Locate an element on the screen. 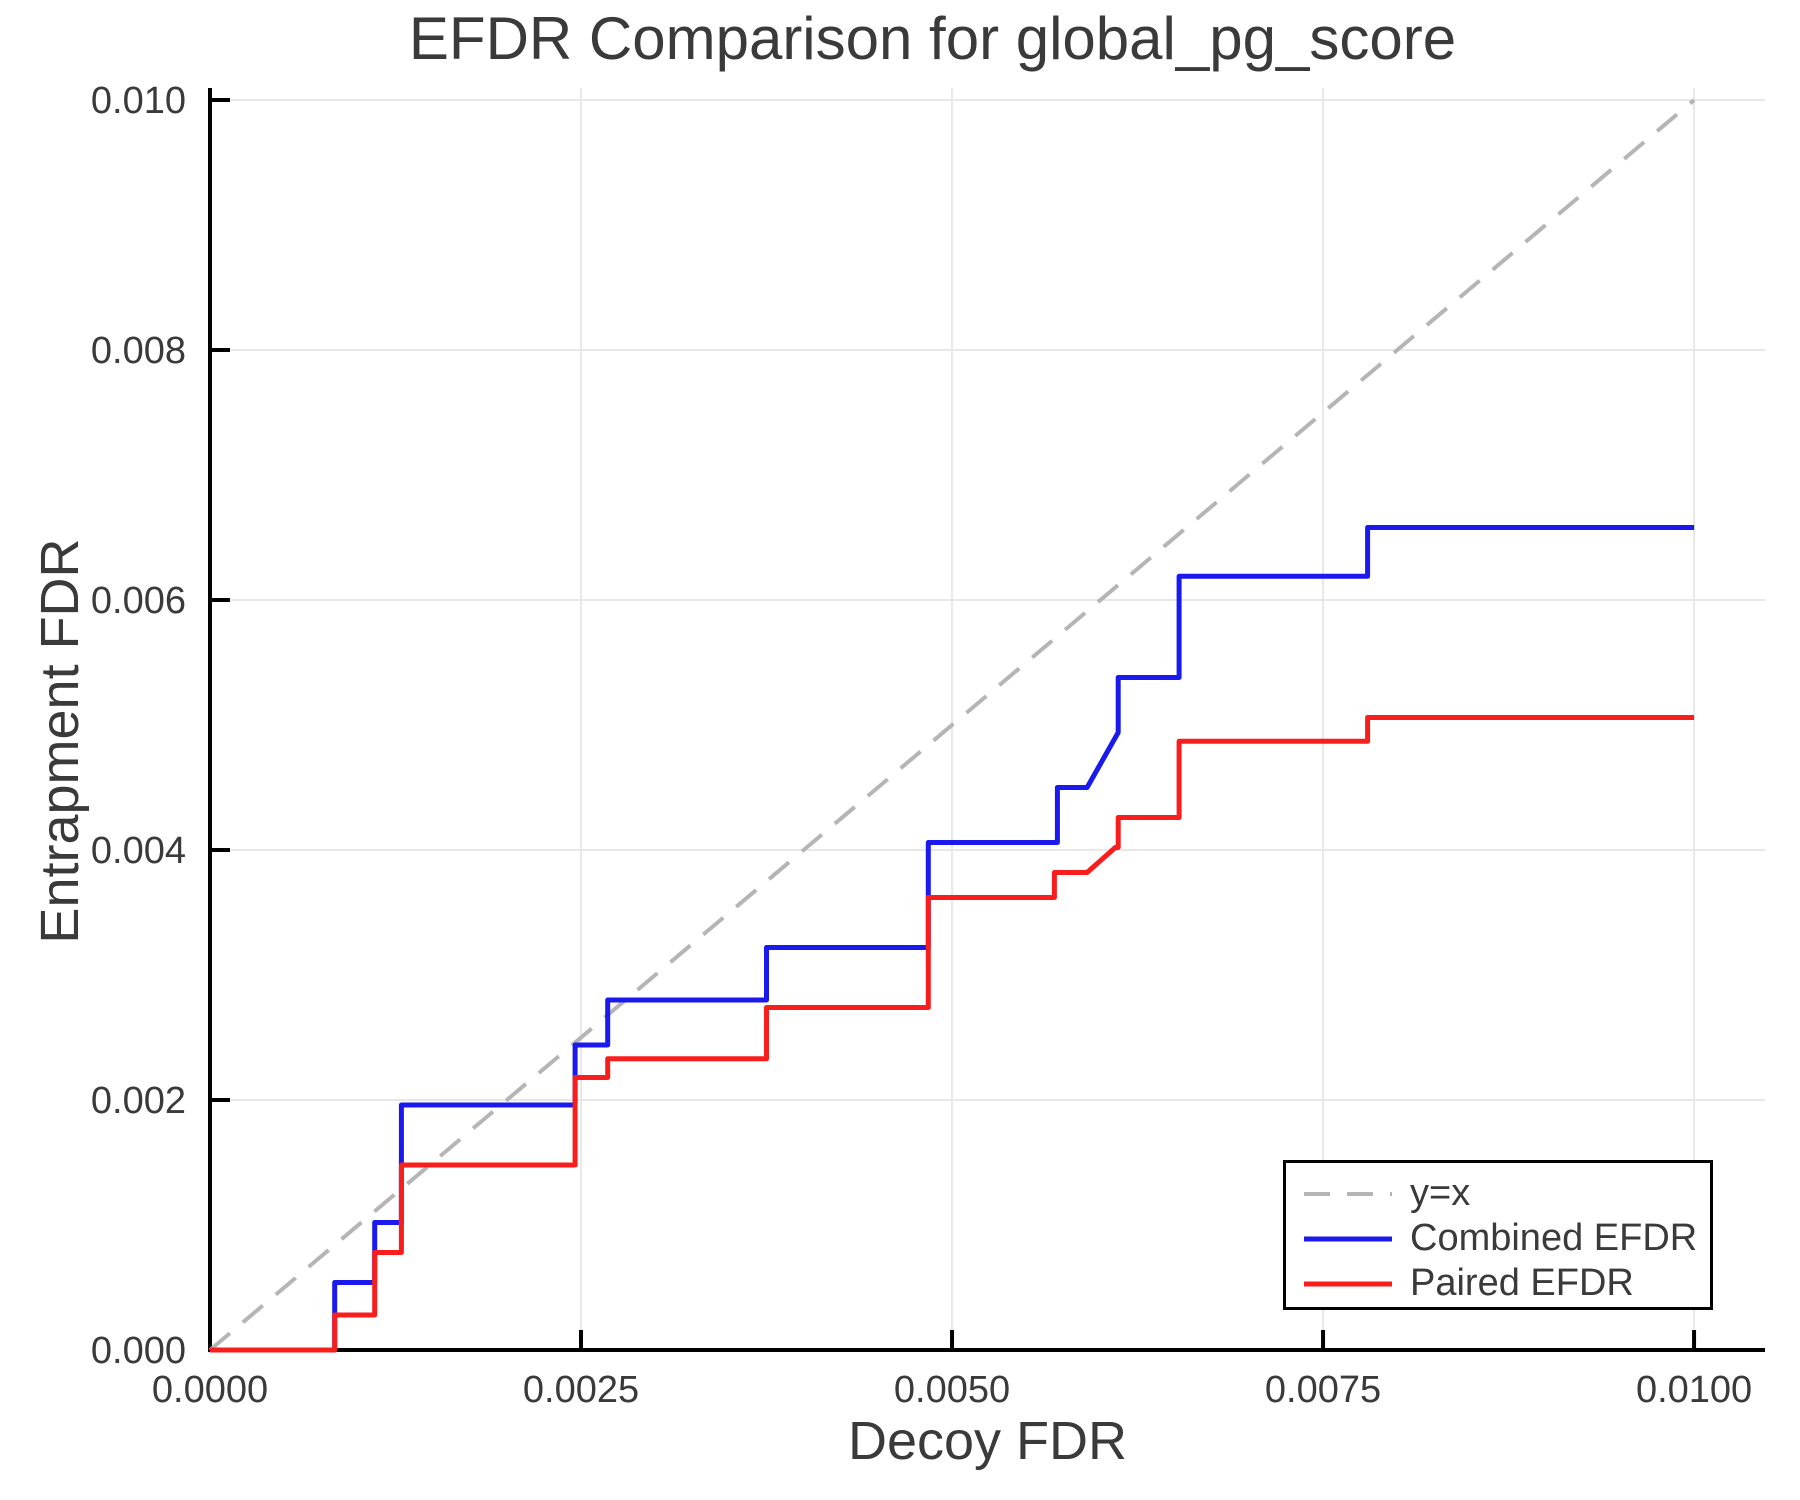  x-tick-label: 0.0000 is located at coordinates (210, 1390).